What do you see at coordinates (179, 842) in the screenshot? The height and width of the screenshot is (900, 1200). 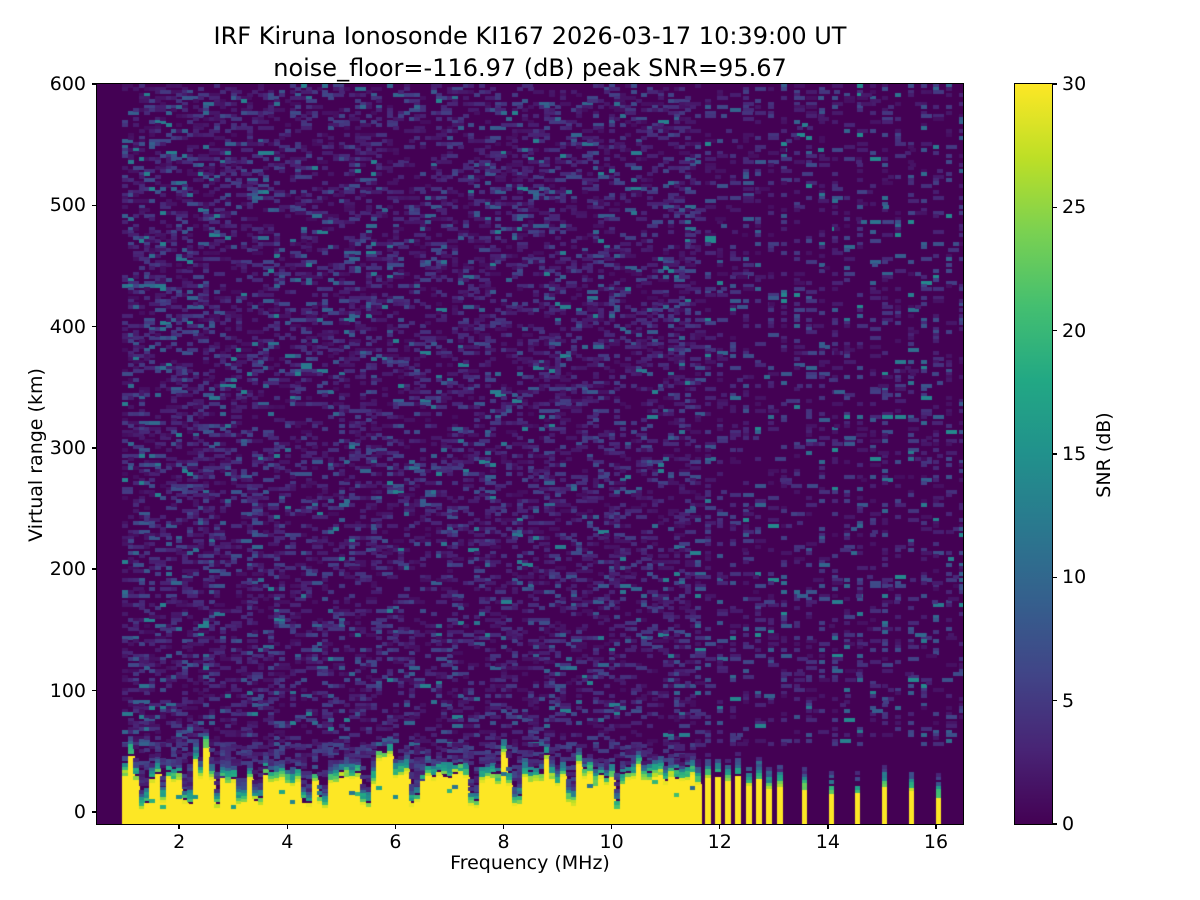 I see `x-tick-label: 2` at bounding box center [179, 842].